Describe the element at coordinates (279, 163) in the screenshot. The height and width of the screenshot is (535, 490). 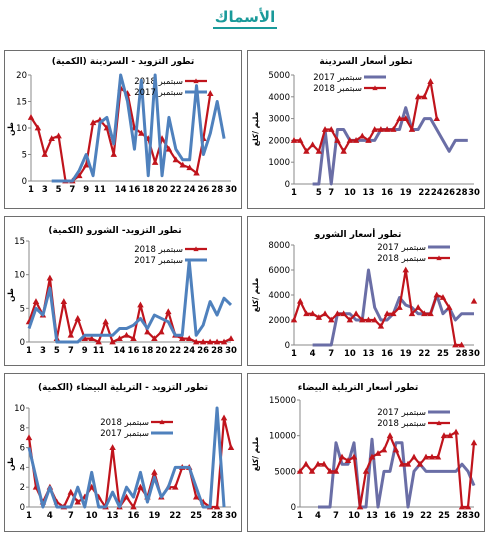
I see `y-tick-label: 1000` at that location.